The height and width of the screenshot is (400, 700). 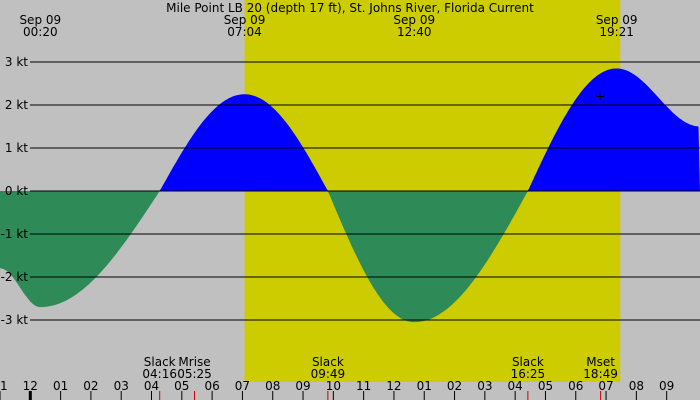 I want to click on marker-symbol: +, so click(x=600, y=96).